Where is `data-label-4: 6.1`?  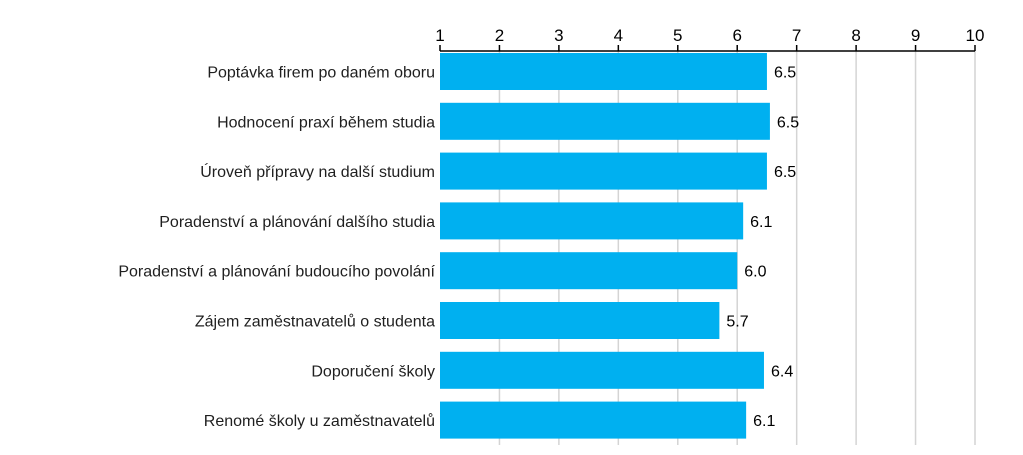 data-label-4: 6.1 is located at coordinates (761, 222).